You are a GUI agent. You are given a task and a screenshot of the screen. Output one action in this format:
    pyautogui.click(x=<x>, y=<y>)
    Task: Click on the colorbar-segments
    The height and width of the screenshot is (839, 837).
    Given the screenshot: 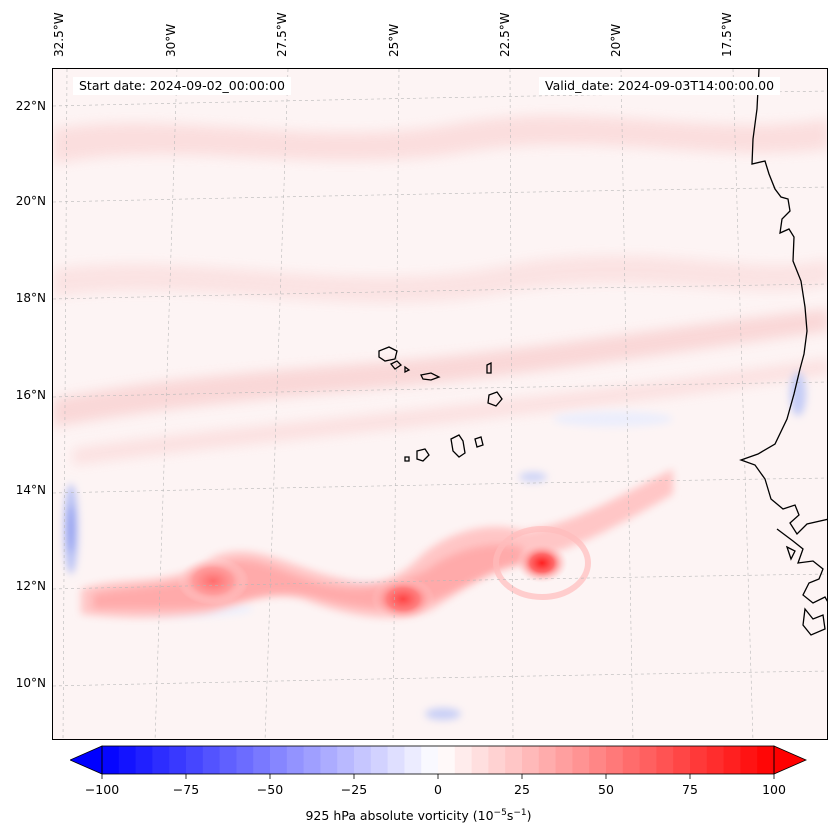 What is the action you would take?
    pyautogui.click(x=438, y=760)
    